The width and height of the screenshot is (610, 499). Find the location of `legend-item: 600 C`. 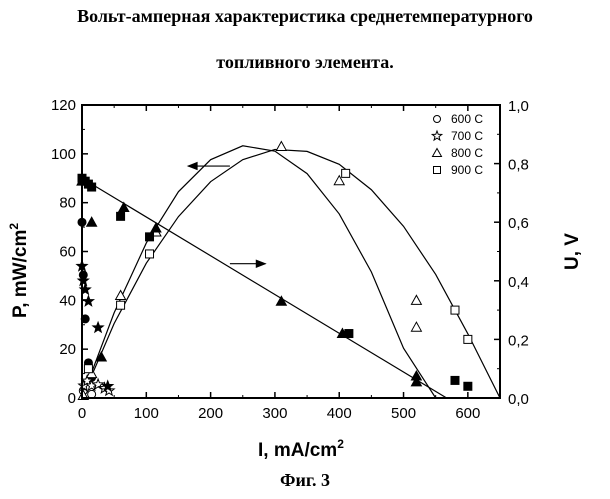

legend-item: 600 C is located at coordinates (458, 119).